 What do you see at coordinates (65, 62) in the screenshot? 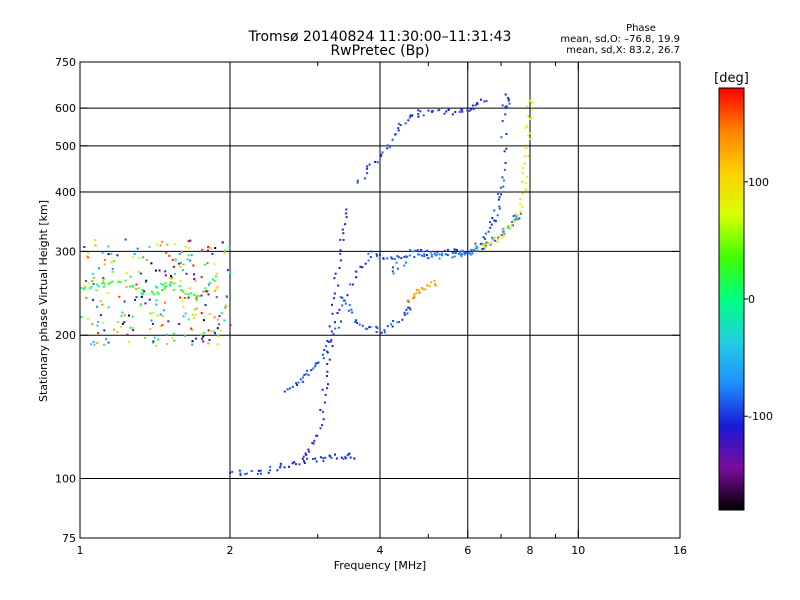
I see `y-tick-label: 750` at bounding box center [65, 62].